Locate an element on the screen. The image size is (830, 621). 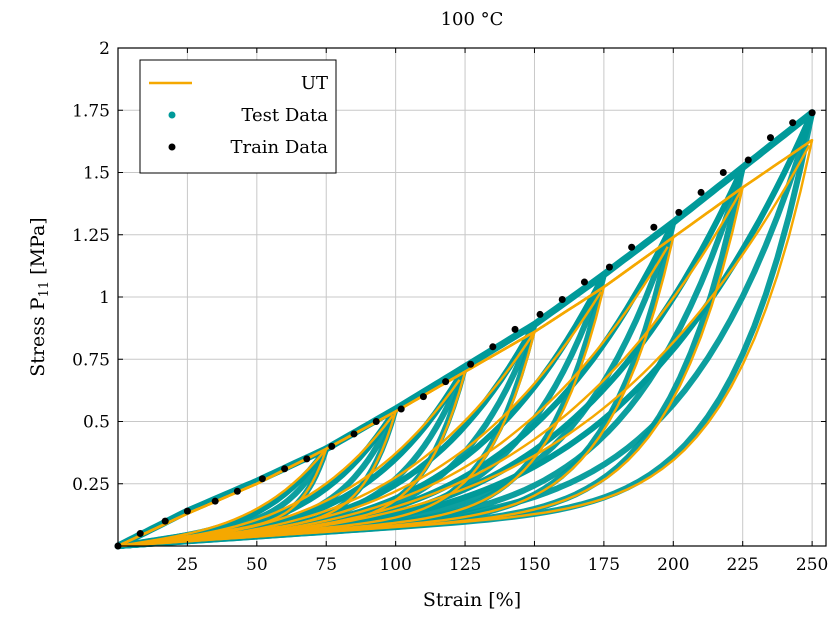
x-tick-label: 200 is located at coordinates (673, 565).